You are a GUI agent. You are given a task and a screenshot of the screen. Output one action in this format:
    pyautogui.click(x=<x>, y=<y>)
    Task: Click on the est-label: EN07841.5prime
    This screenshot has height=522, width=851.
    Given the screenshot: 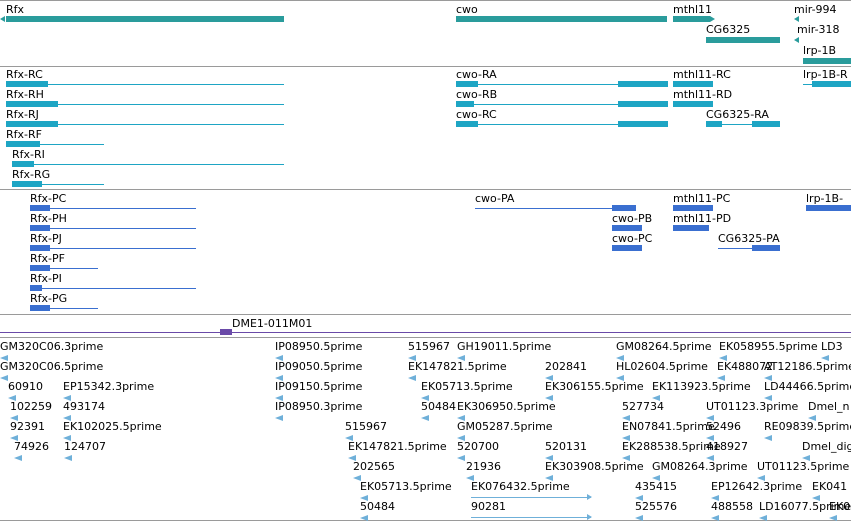 What is the action you would take?
    pyautogui.click(x=668, y=426)
    